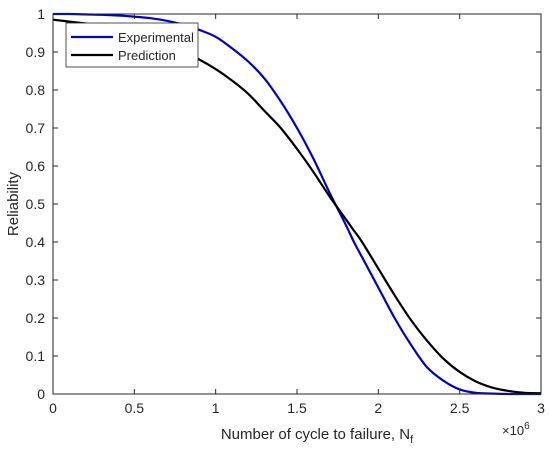 Image resolution: width=550 pixels, height=451 pixels. I want to click on y-tick-label: 0.9, so click(36, 52).